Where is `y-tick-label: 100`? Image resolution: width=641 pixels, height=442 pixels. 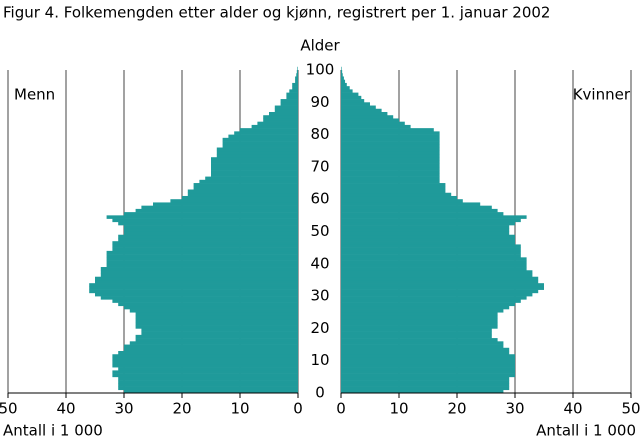 y-tick-label: 100 is located at coordinates (320, 70).